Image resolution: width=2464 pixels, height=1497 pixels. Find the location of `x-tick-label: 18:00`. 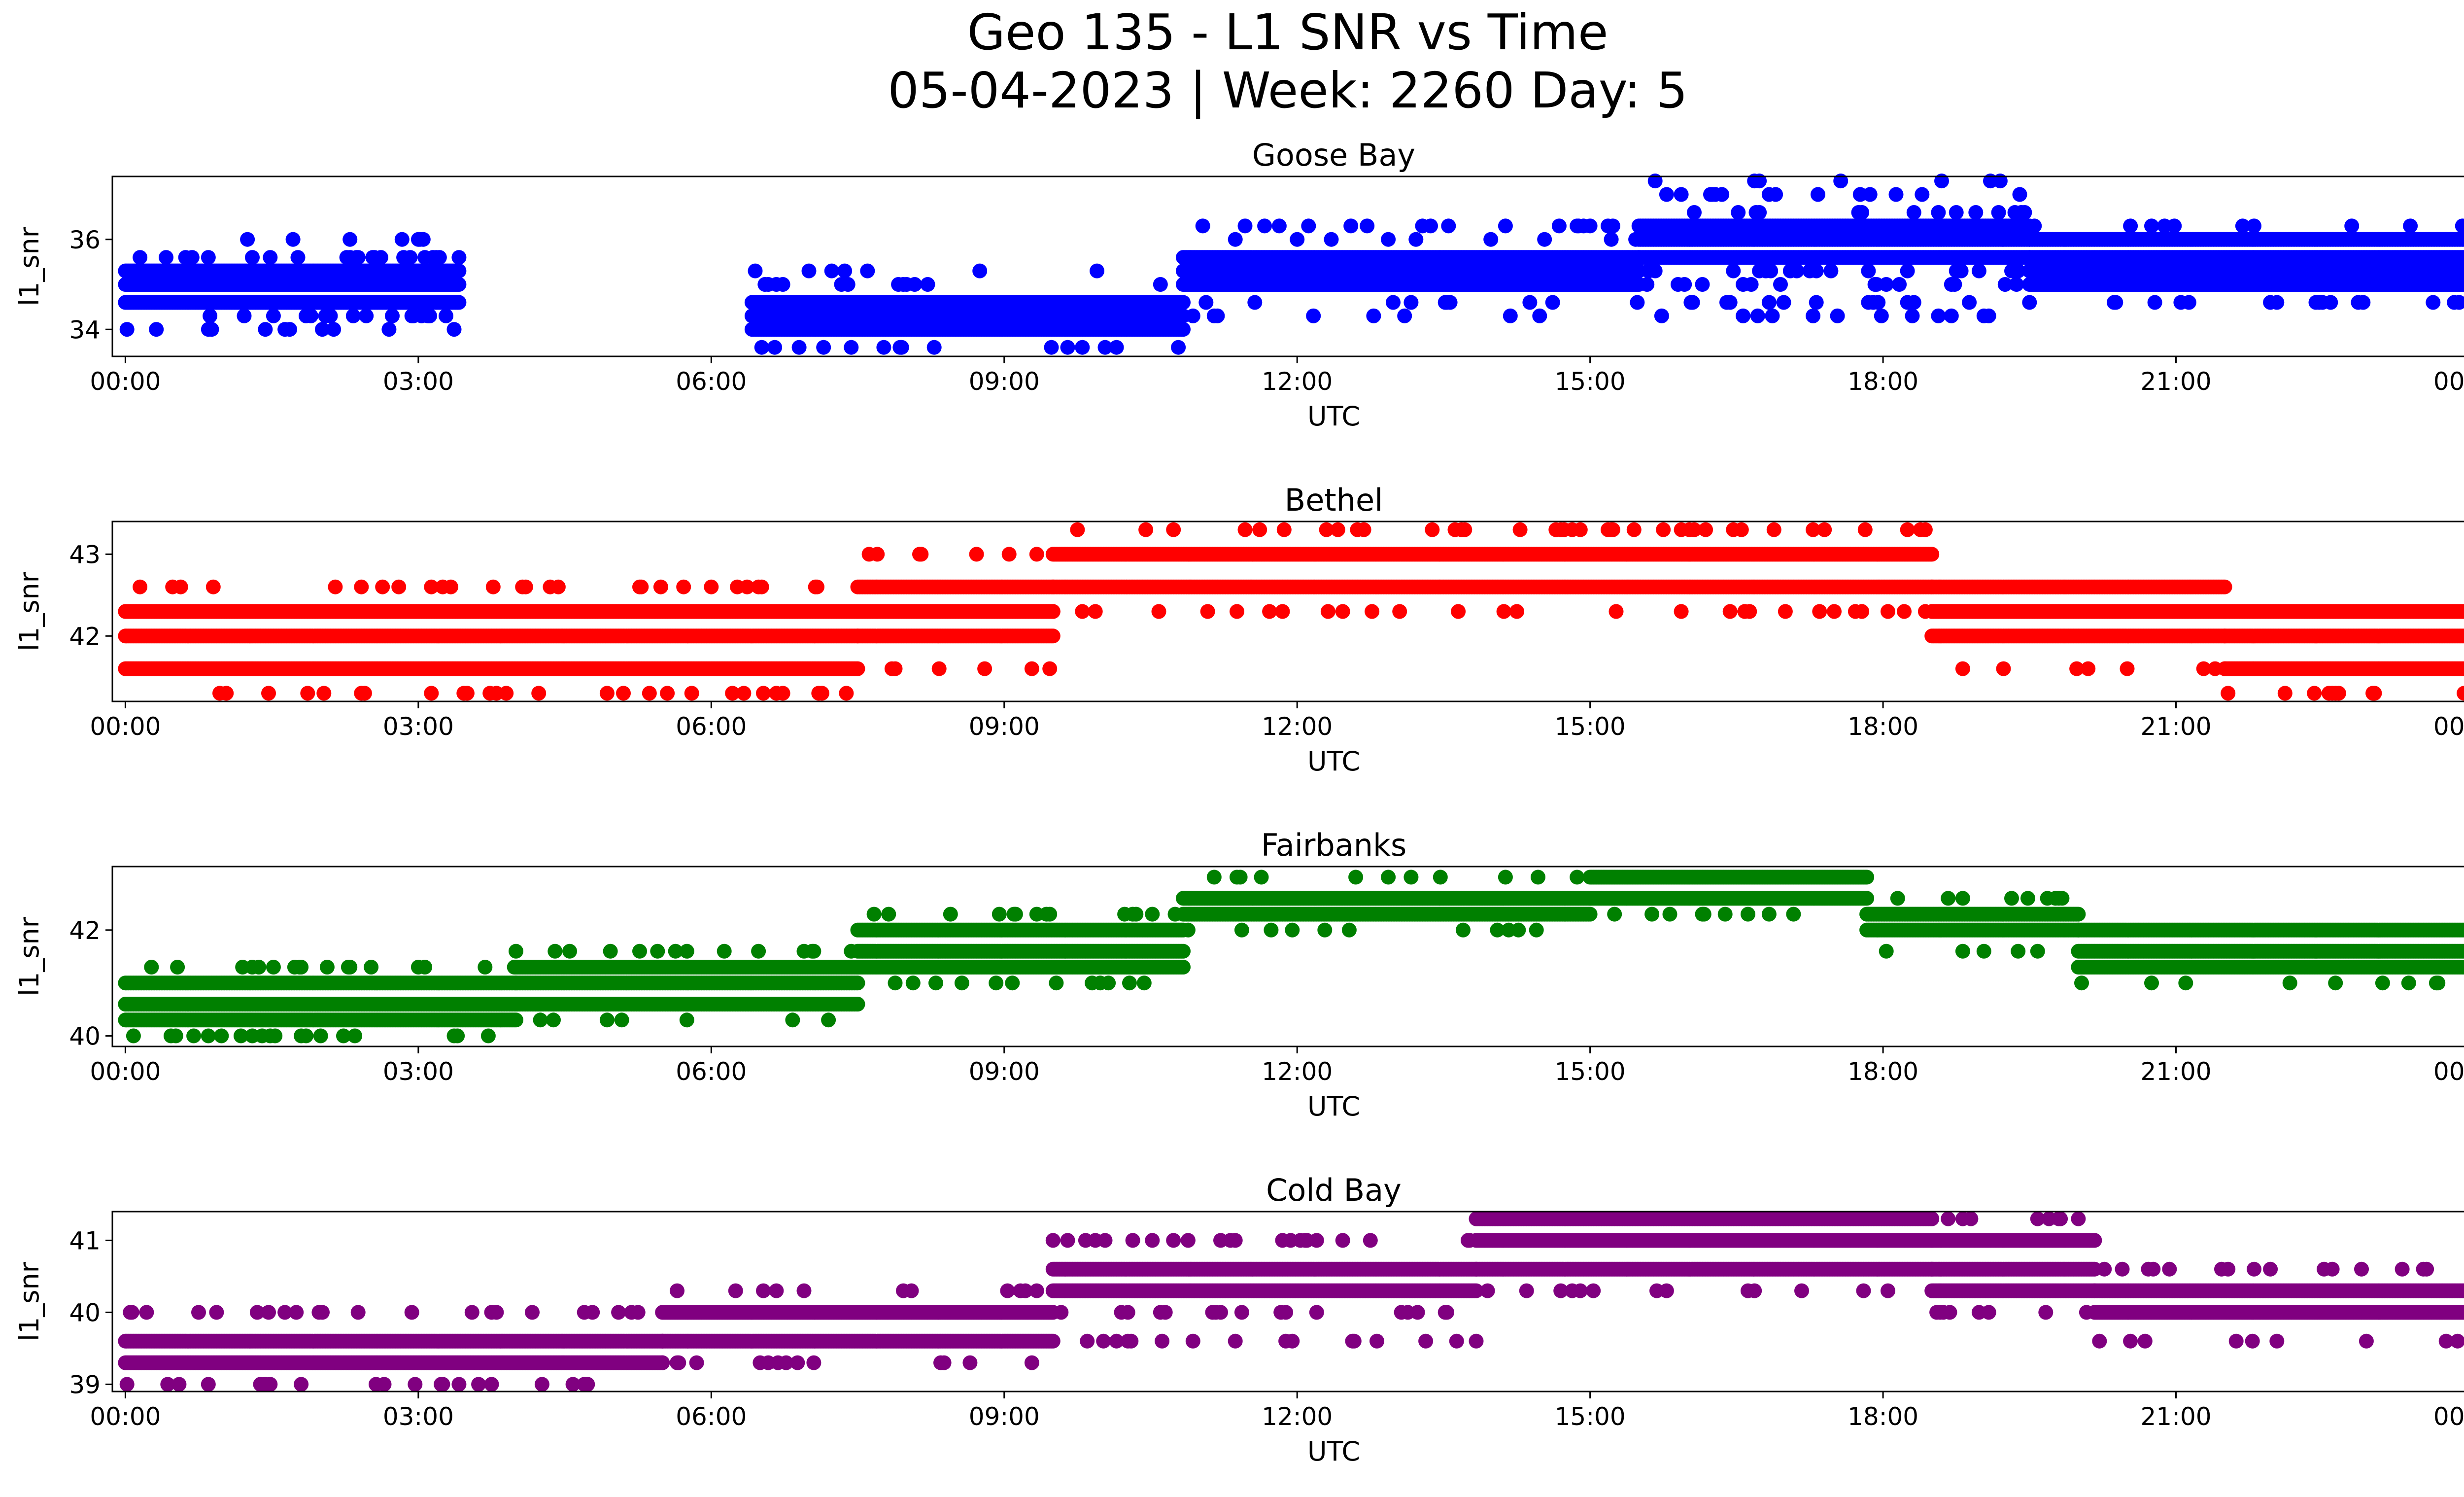

x-tick-label: 18:00 is located at coordinates (1883, 381).